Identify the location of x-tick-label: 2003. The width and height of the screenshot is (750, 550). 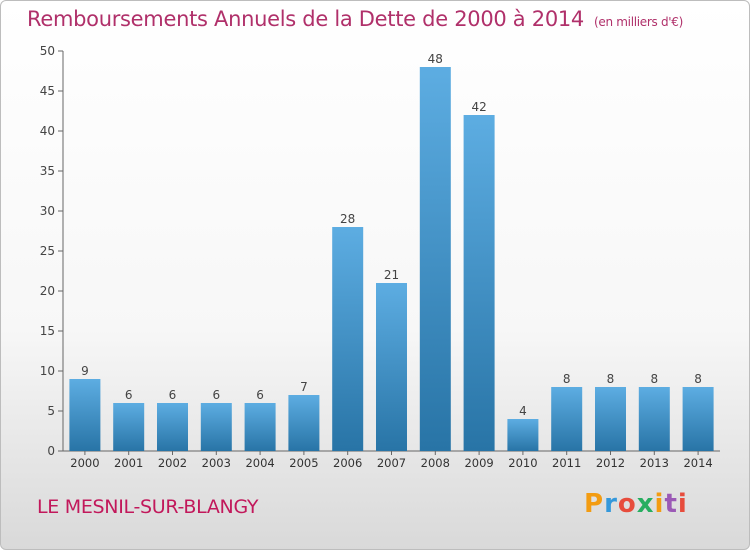
(216, 463).